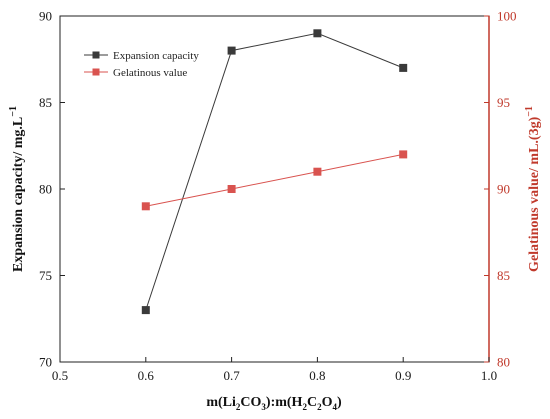  I want to click on y-right-axis-title-text: Gelatinous value/ mL.(3g), so click(534, 194).